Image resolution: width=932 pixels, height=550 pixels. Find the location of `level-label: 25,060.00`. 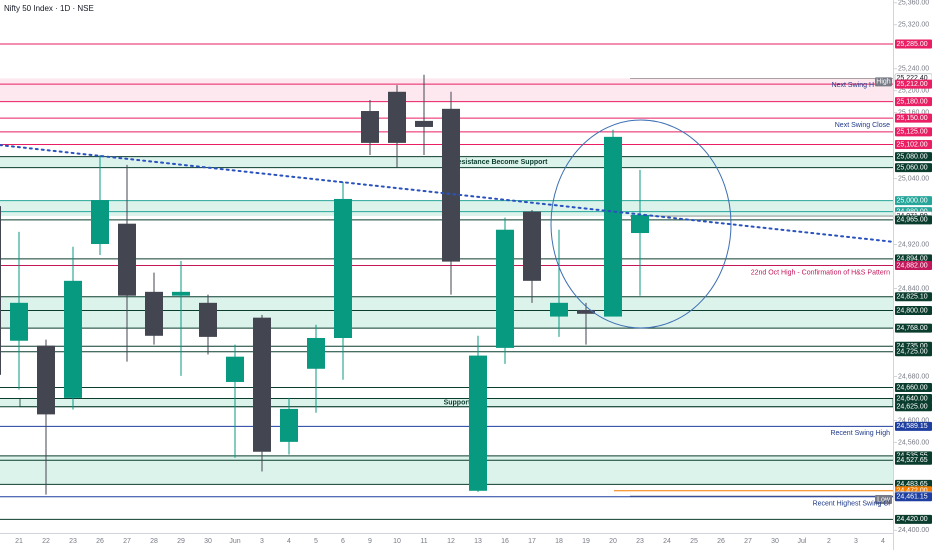

level-label: 25,060.00 is located at coordinates (912, 167).